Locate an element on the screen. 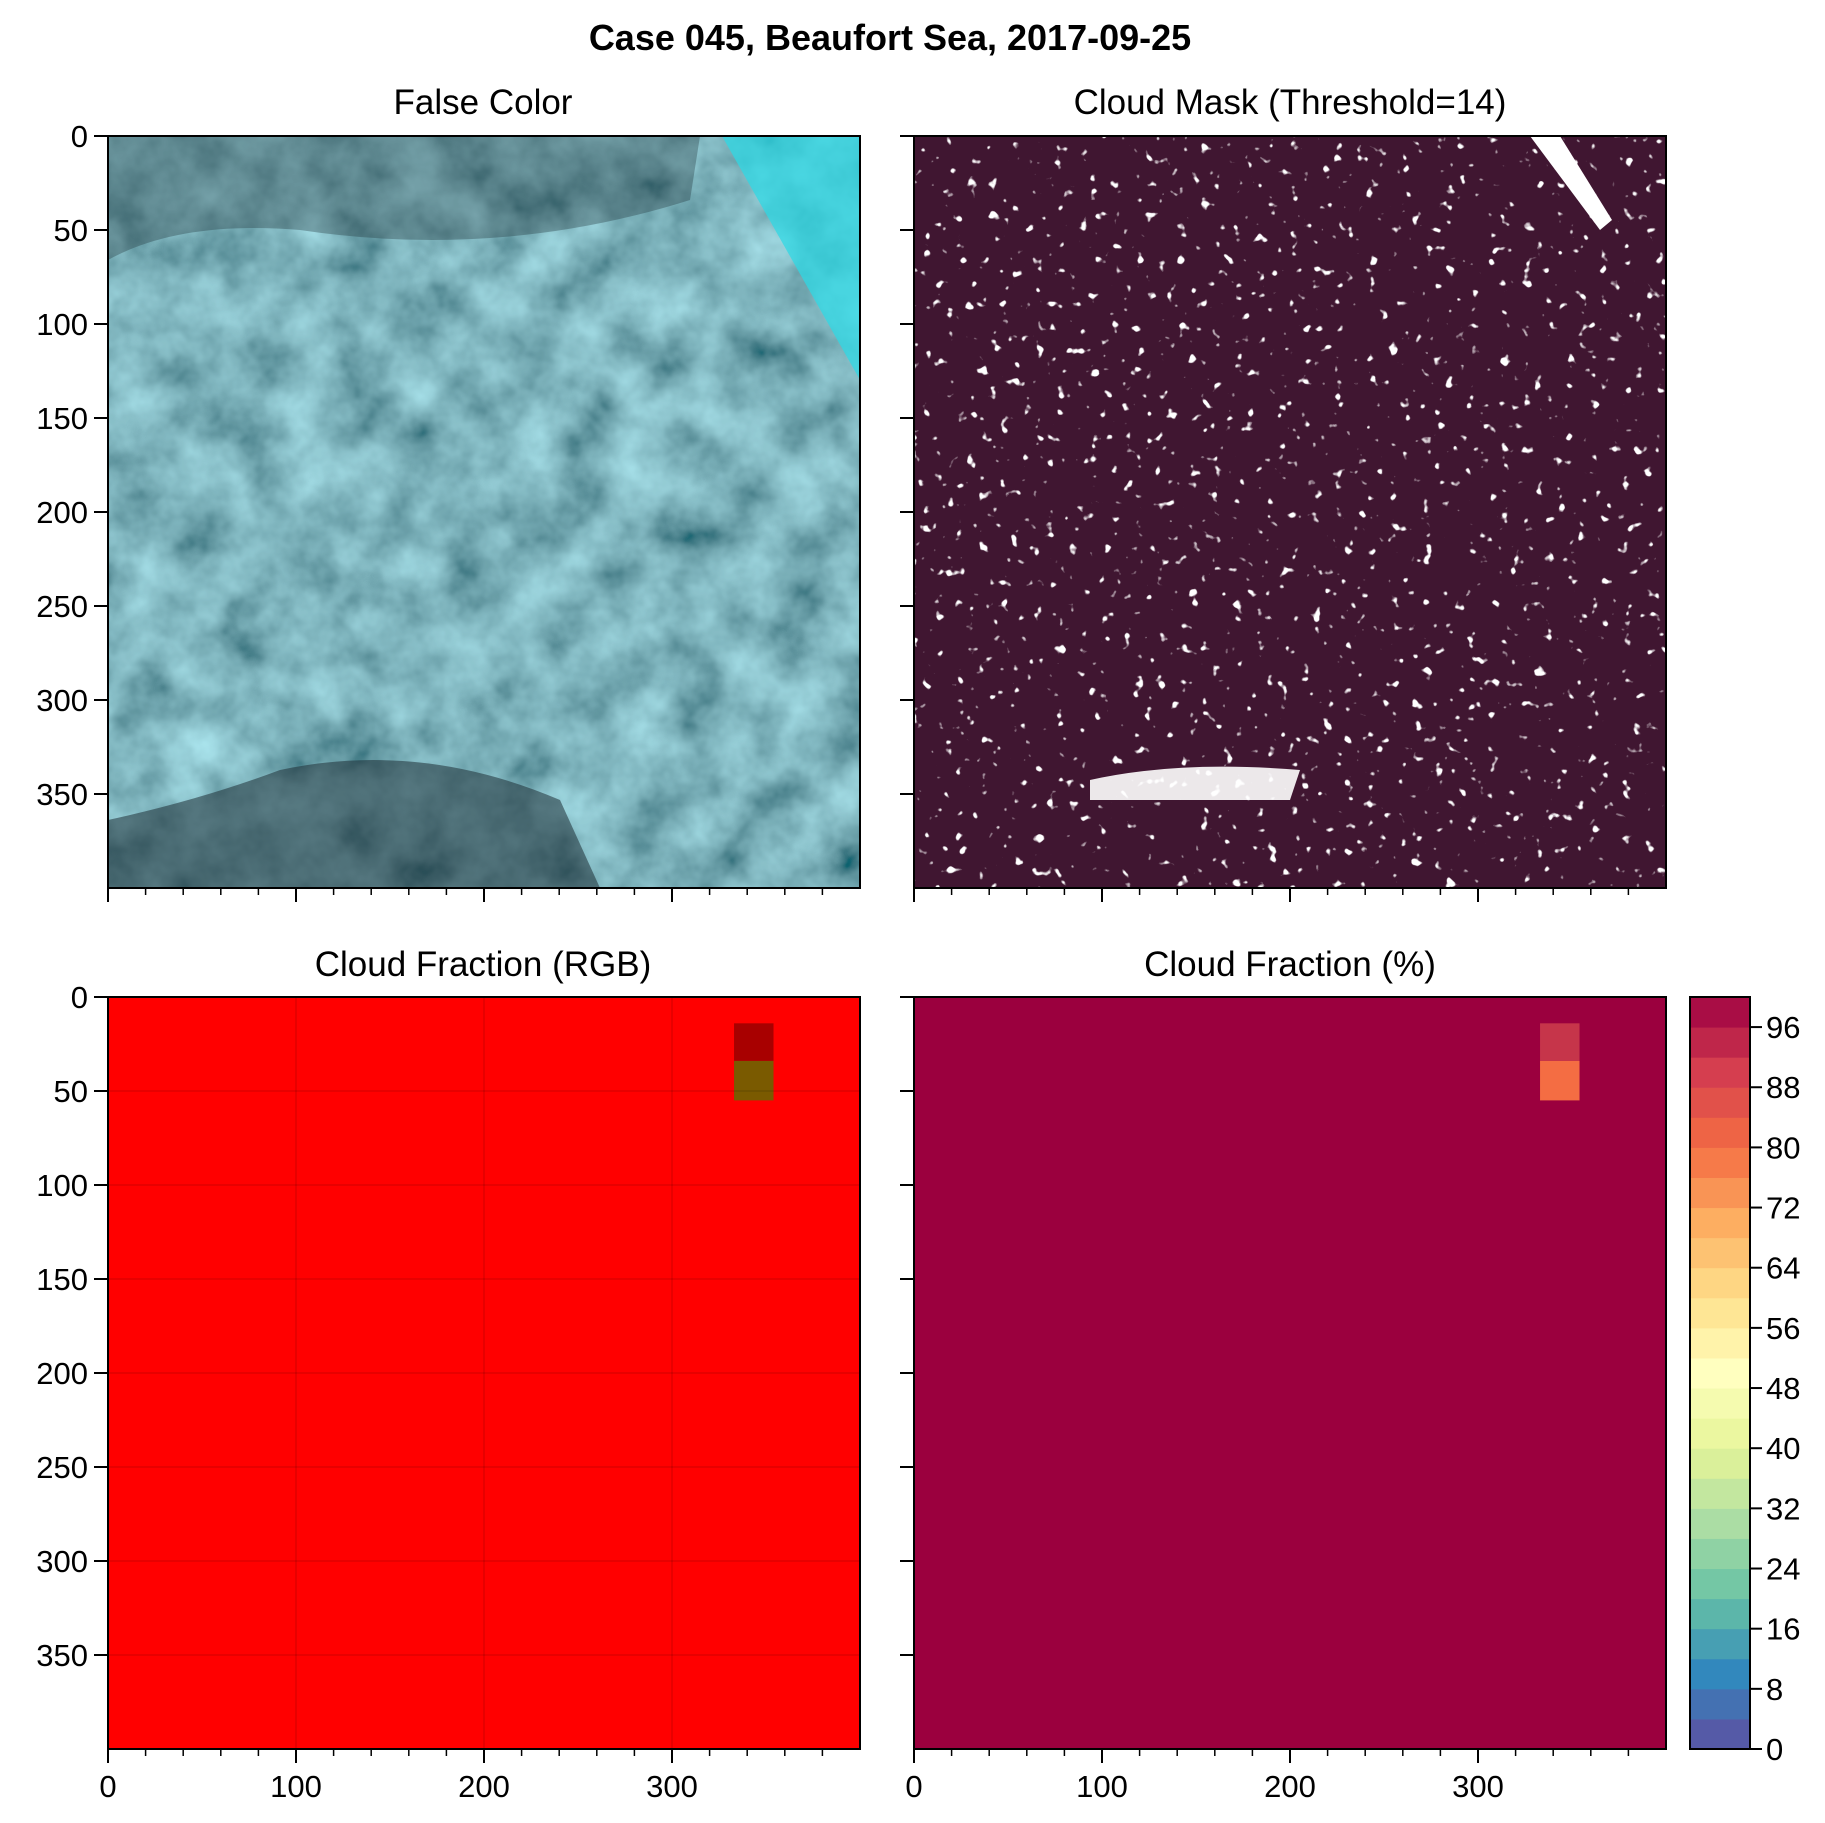  colorbar-tick-label: 56 is located at coordinates (1783, 1328).